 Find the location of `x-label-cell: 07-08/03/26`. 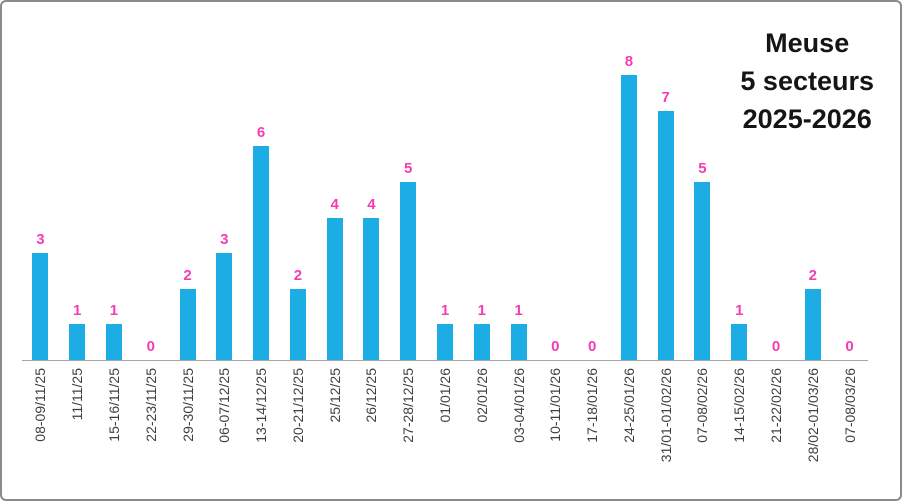

x-label-cell: 07-08/03/26 is located at coordinates (849, 405).